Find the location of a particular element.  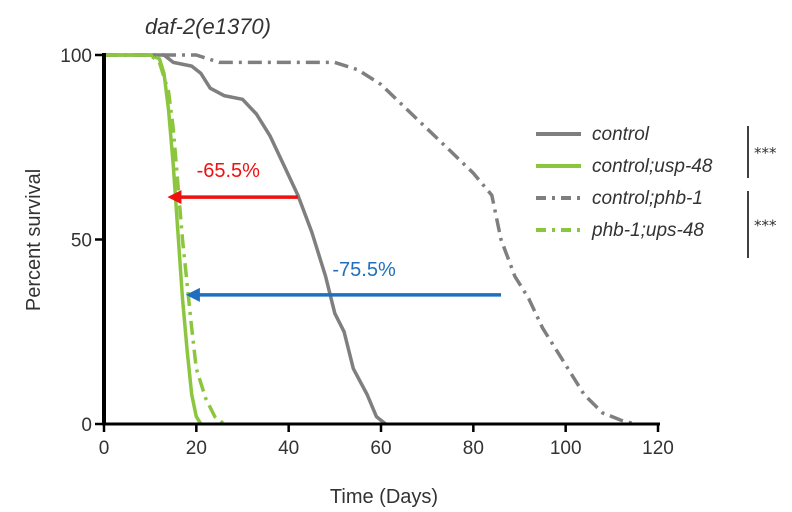

x-tick-label-6: 120 is located at coordinates (658, 448).